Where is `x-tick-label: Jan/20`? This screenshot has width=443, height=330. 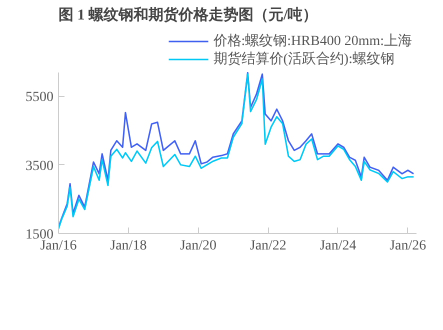
x-tick-label: Jan/20 is located at coordinates (198, 246).